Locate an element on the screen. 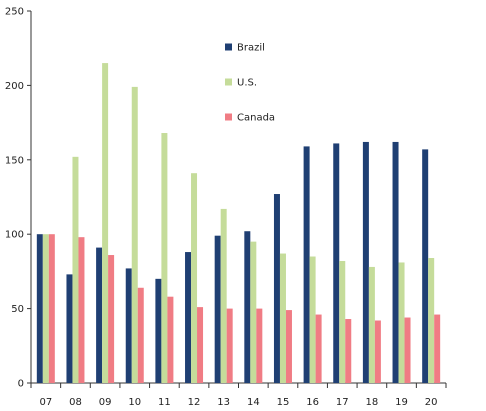 The image size is (486, 411). y-axis-labels: 0 50 100 150 200 250 is located at coordinates (14, 198).